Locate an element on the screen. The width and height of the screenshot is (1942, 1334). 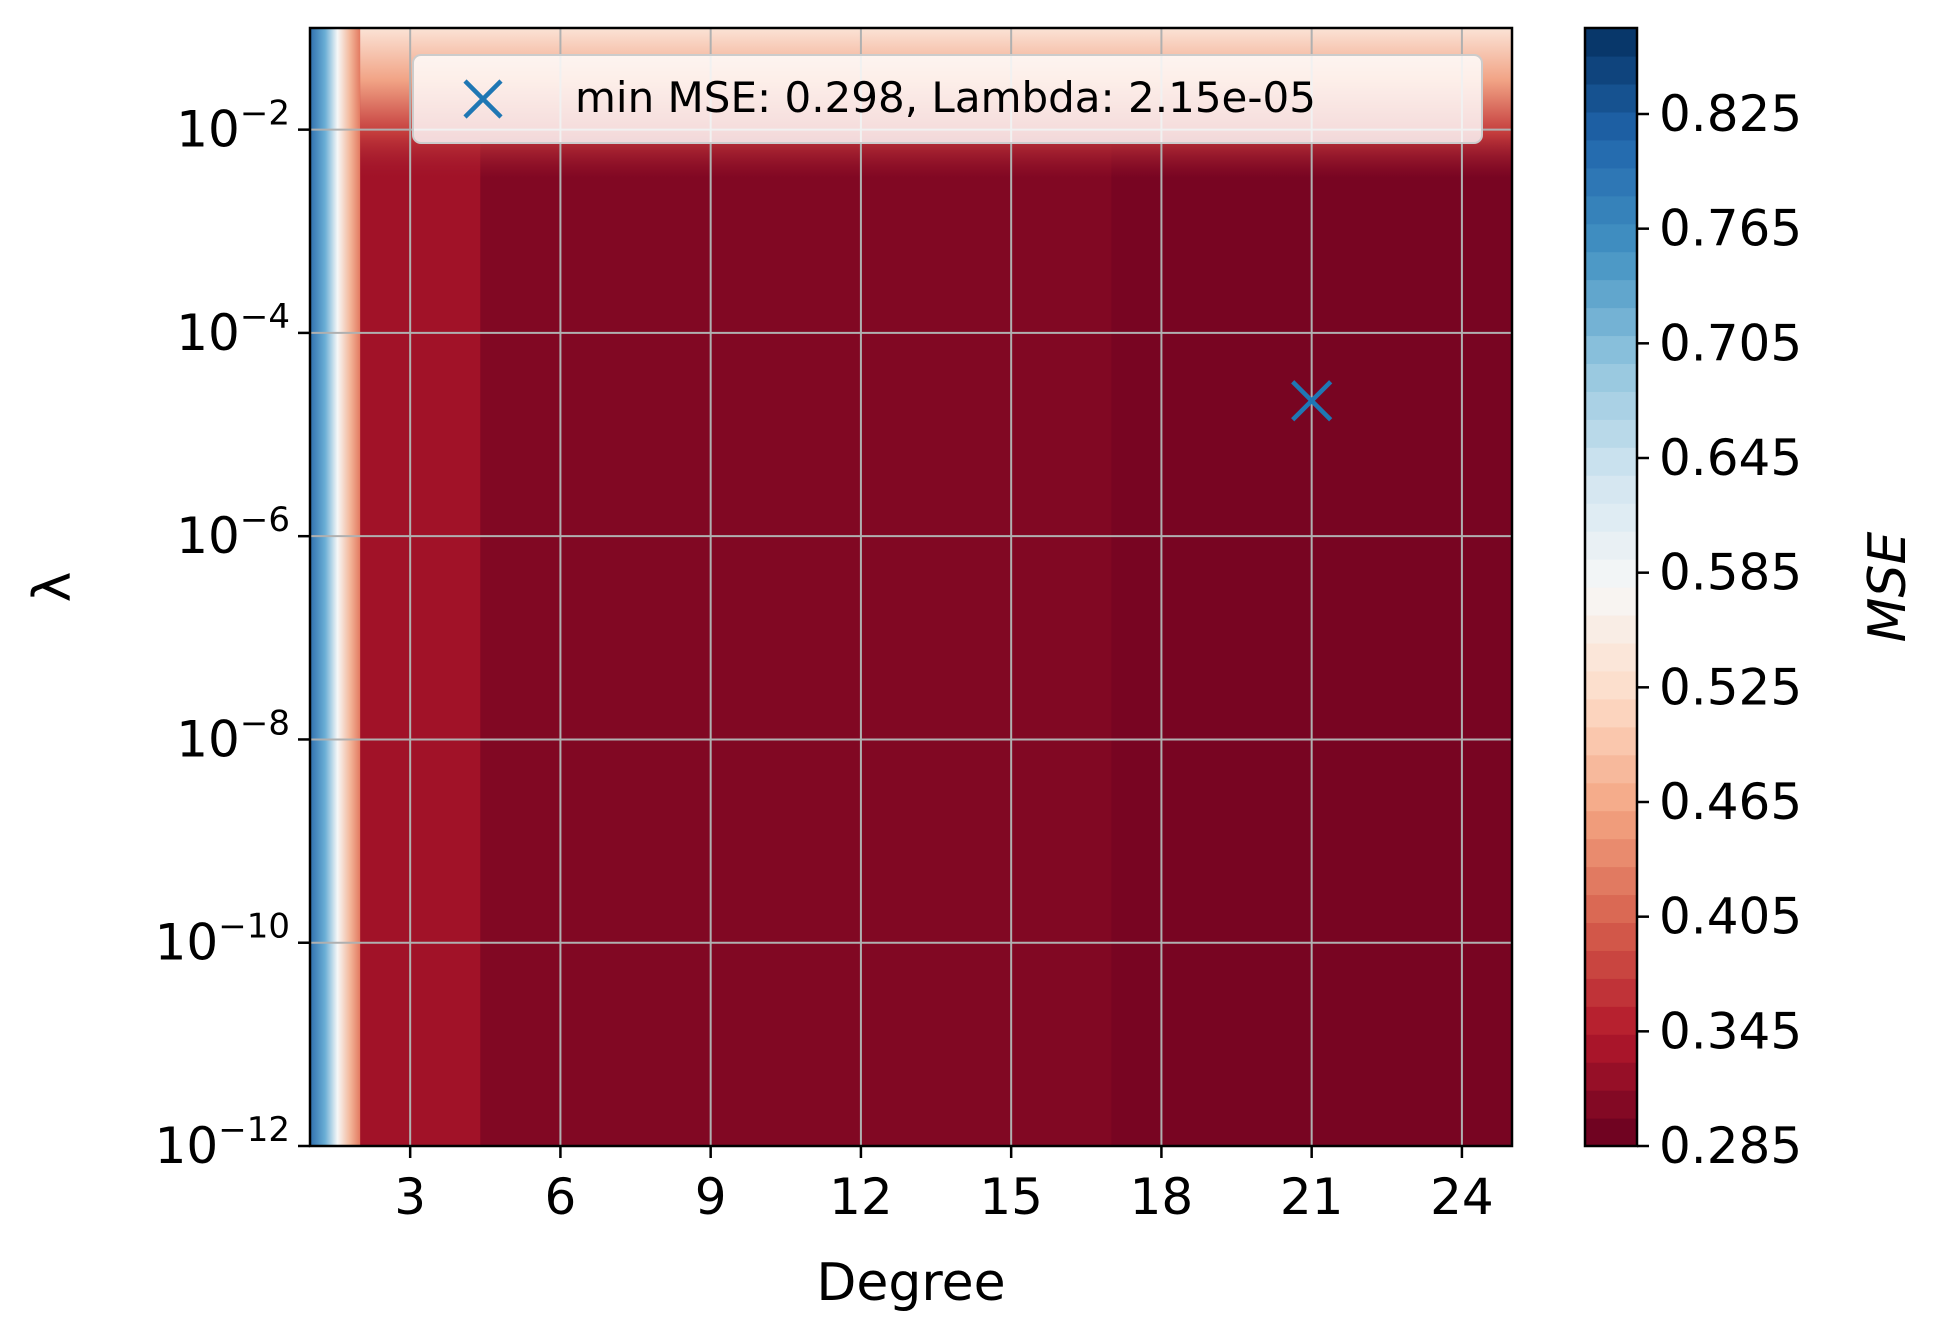
colorbar-tick-label: 0.345 is located at coordinates (1730, 1031).